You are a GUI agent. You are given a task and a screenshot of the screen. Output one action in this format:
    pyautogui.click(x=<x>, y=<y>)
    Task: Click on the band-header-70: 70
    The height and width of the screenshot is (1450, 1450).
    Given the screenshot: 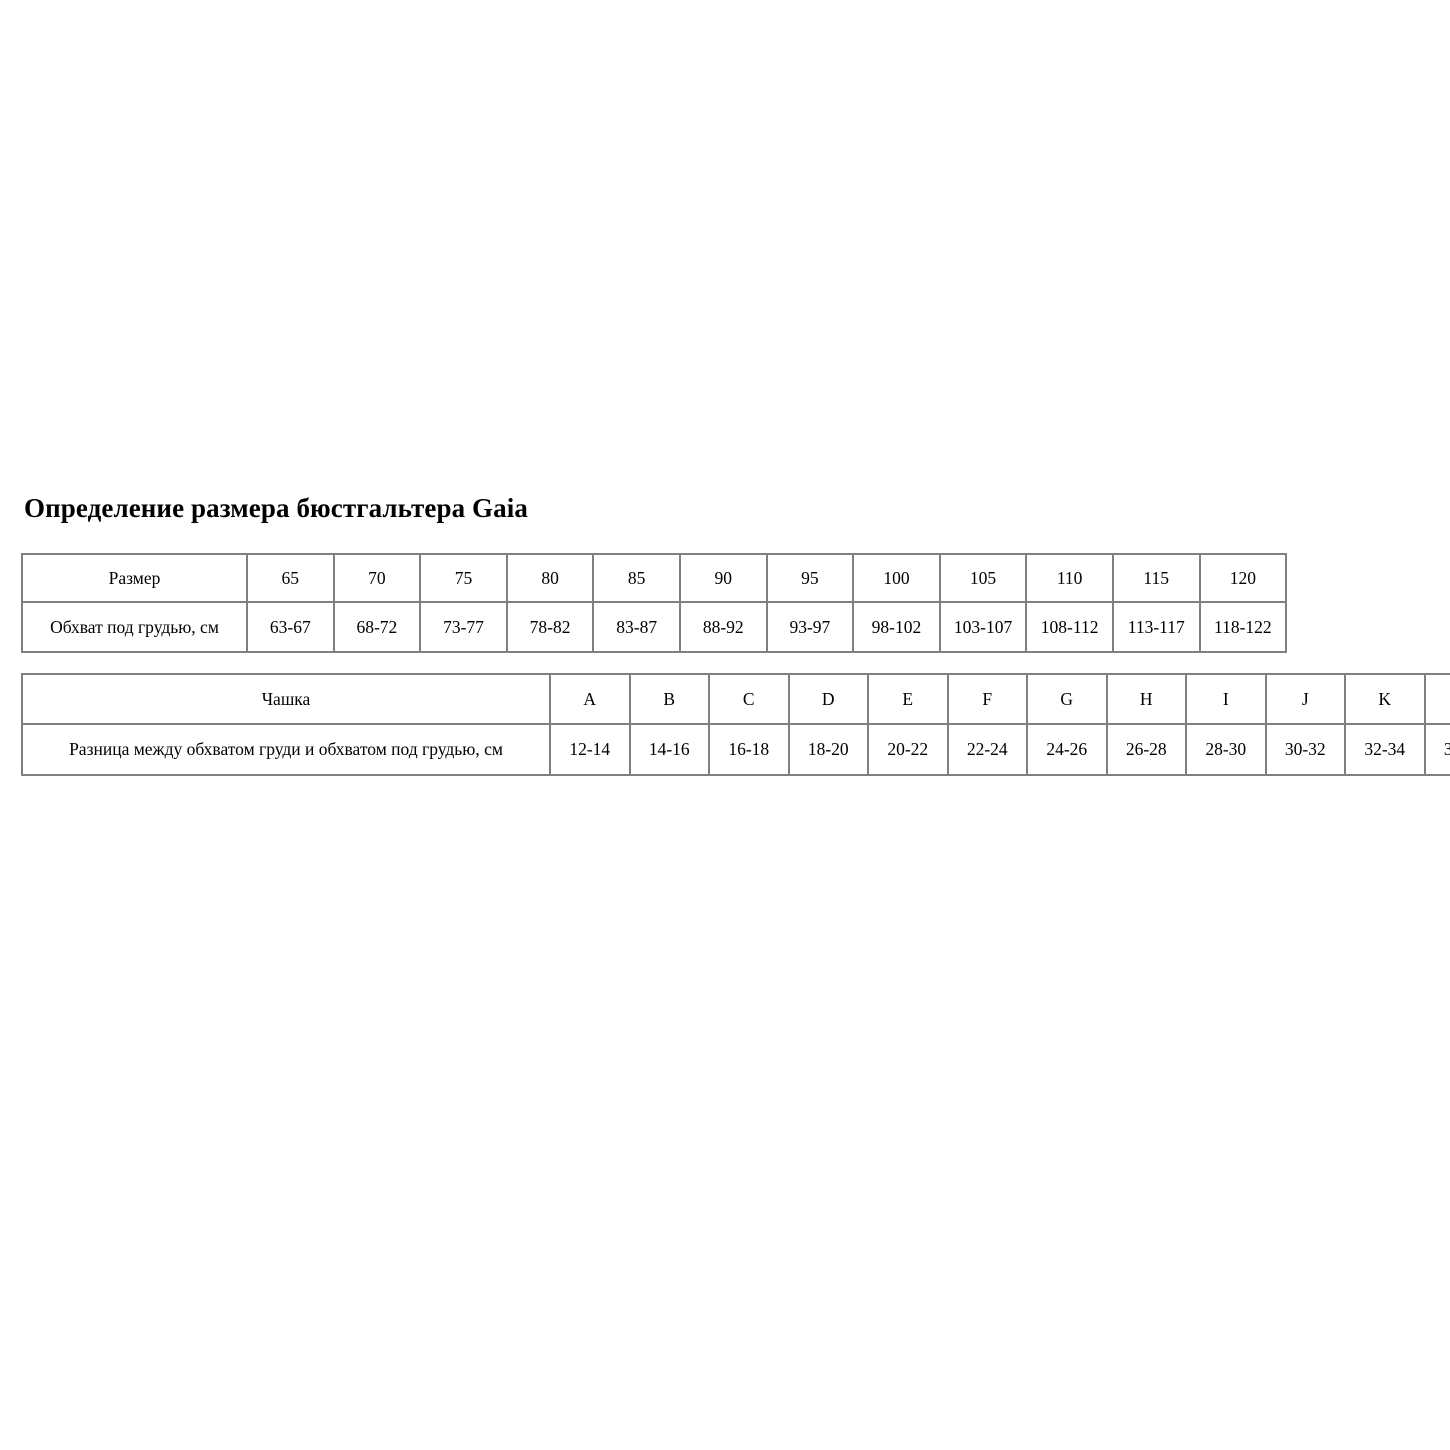 What is the action you would take?
    pyautogui.click(x=377, y=578)
    